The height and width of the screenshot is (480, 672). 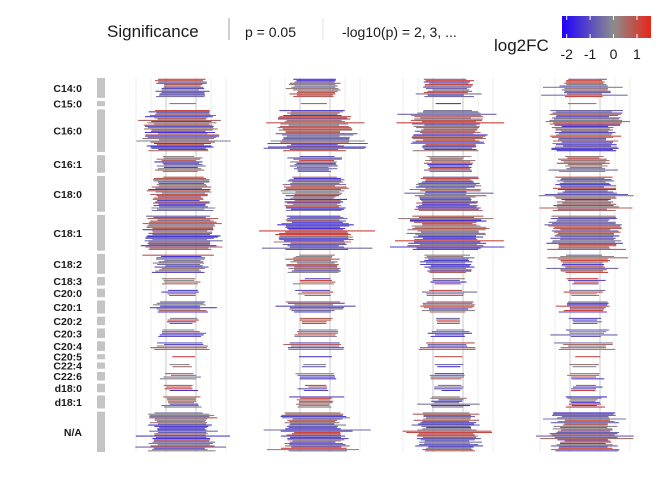 I want to click on legend-p-threshold-label: p = 0.05, so click(x=270, y=32).